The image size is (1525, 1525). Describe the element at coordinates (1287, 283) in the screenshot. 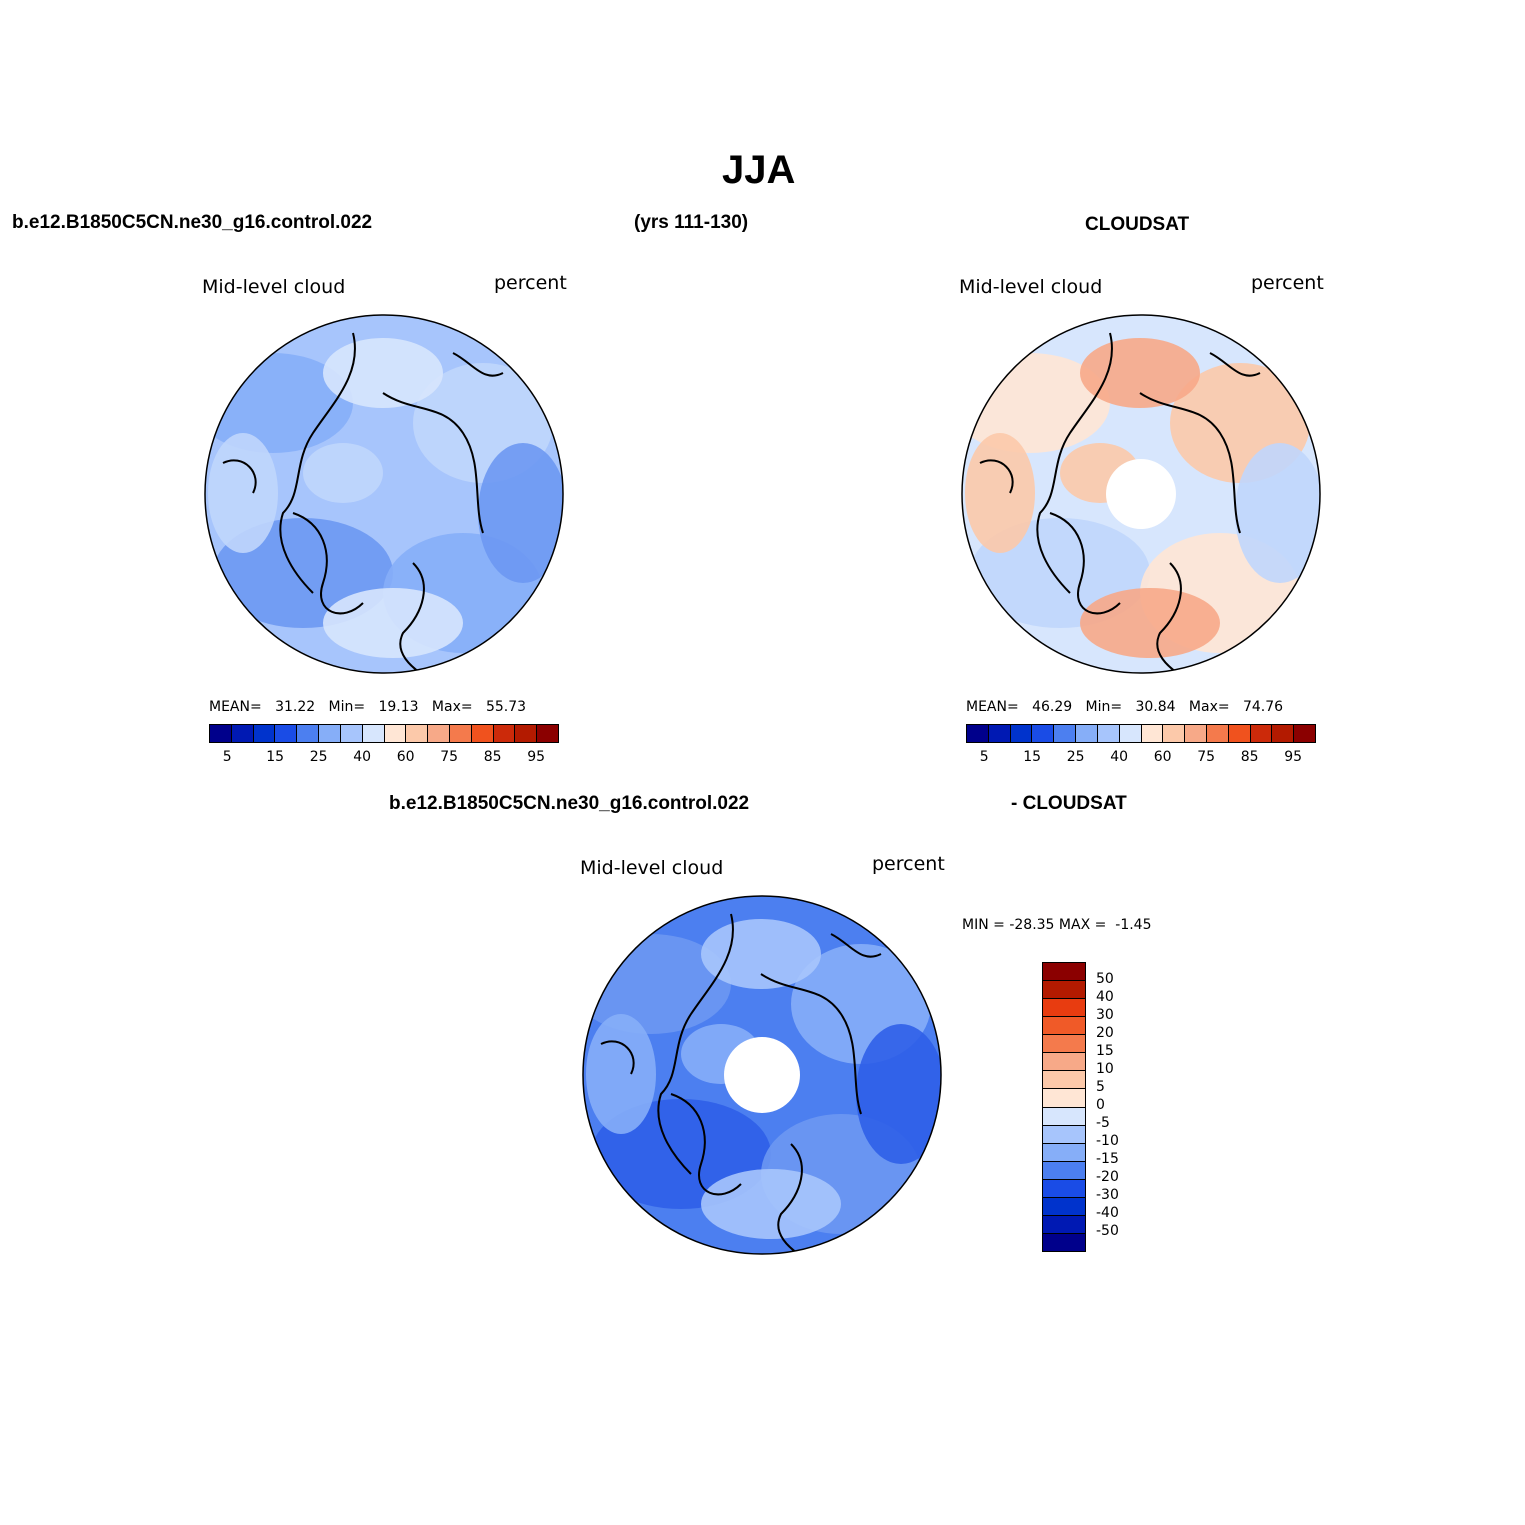

I see `panel2-units: percent` at that location.